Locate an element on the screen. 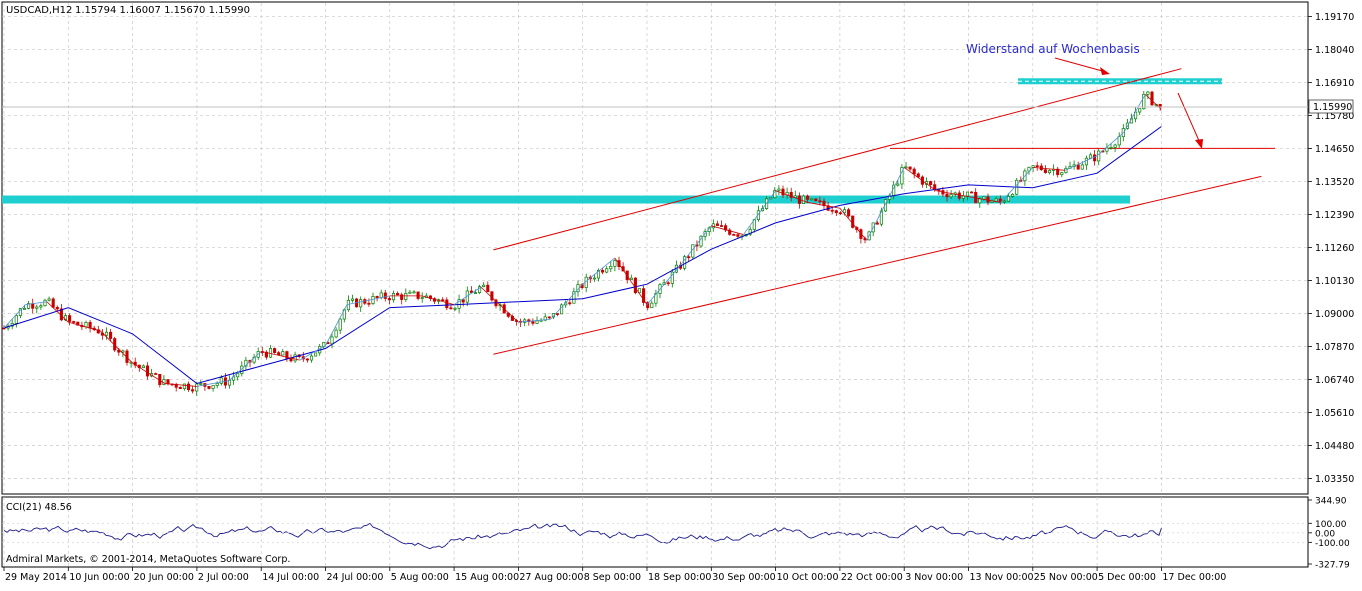 This screenshot has width=1362, height=591. cci-series-line is located at coordinates (582, 536).